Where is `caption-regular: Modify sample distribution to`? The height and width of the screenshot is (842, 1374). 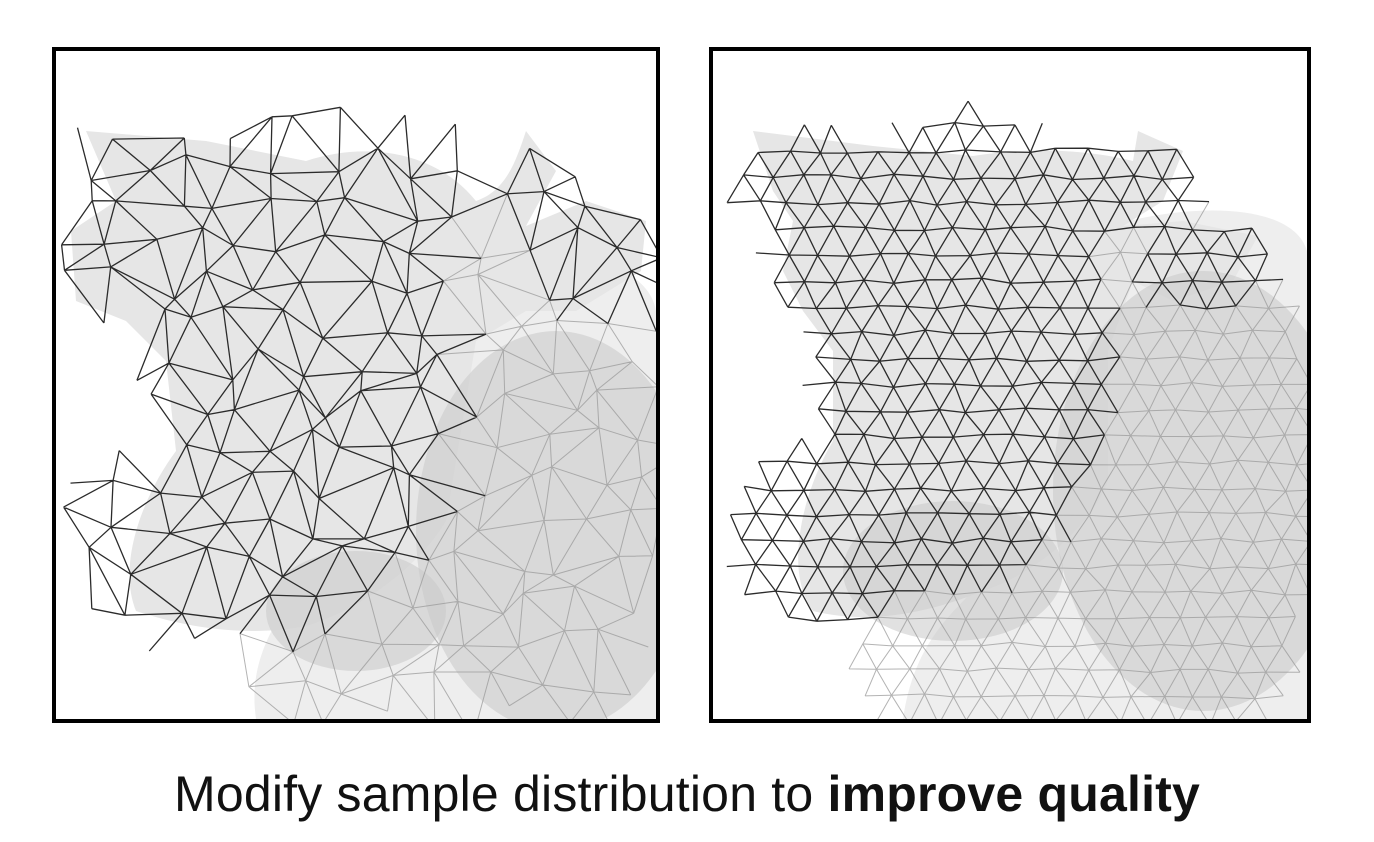
caption-regular: Modify sample distribution to is located at coordinates (500, 794).